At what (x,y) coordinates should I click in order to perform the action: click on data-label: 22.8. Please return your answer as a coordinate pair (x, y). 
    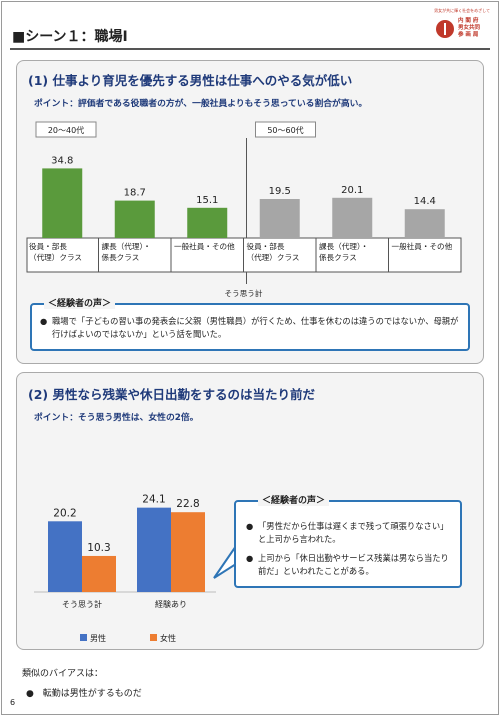
    Looking at the image, I should click on (187, 504).